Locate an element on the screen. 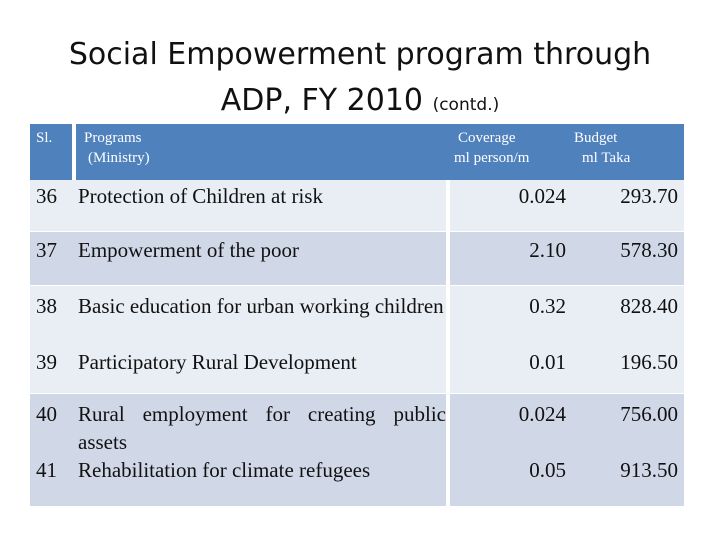 The height and width of the screenshot is (540, 720). header-programs: Programs (Ministry) is located at coordinates (117, 148).